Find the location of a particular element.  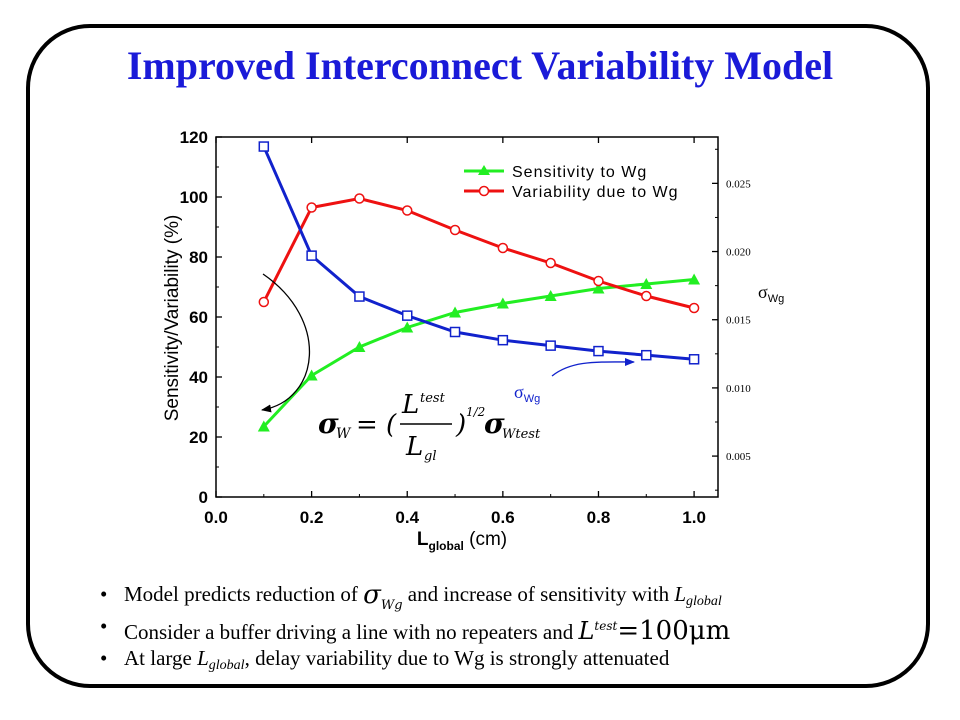

x-tick-label: 0.4 is located at coordinates (407, 517).